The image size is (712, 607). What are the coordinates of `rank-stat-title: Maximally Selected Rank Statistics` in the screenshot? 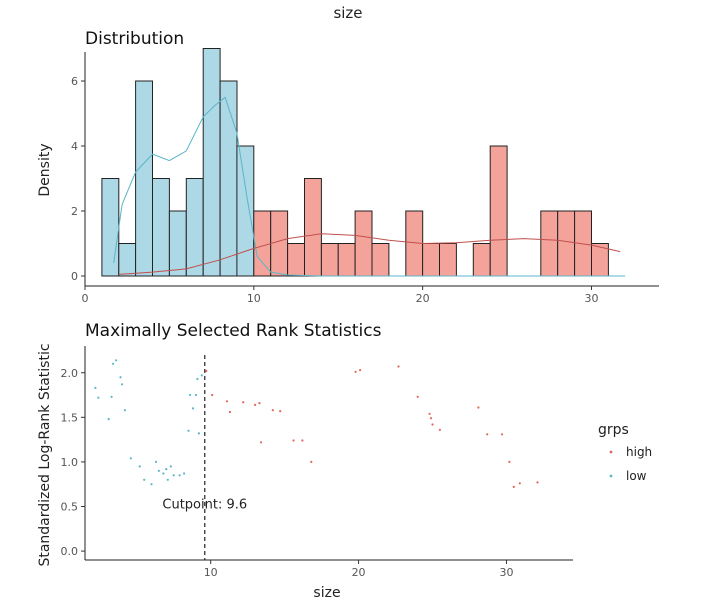 It's located at (233, 331).